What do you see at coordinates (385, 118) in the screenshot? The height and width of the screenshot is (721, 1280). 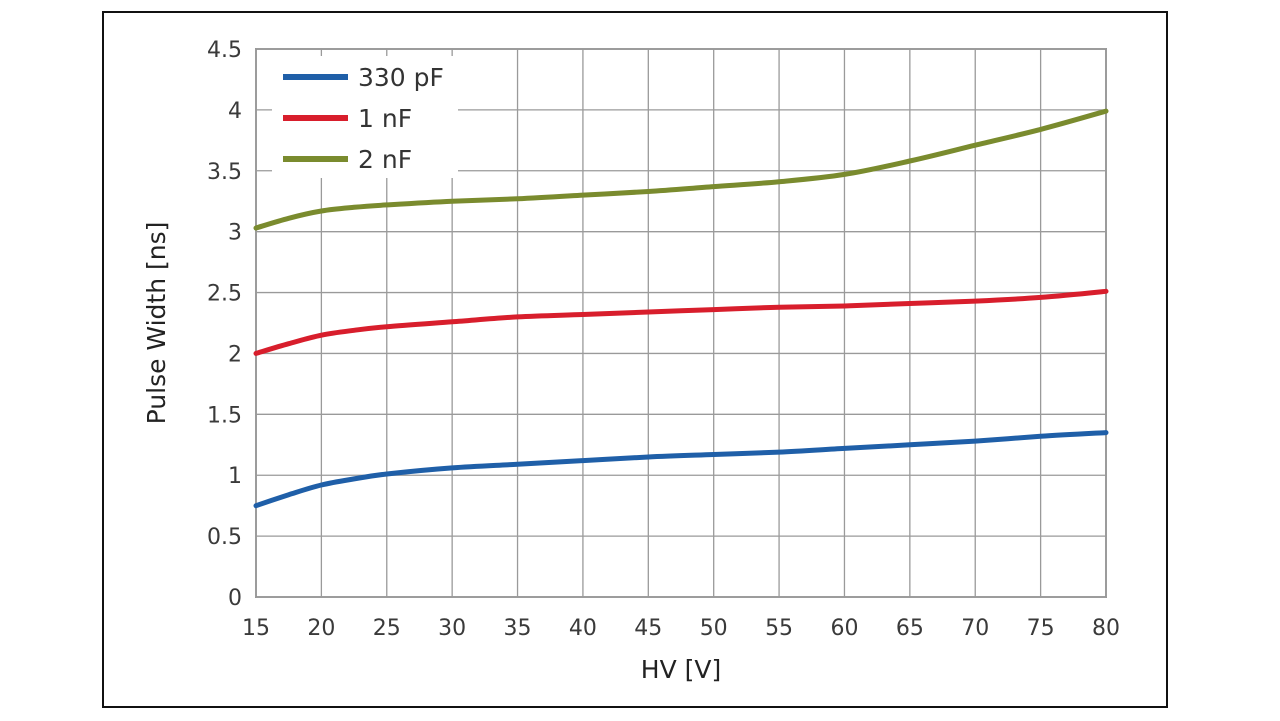 I see `legend-label-1-nf: 1 nF` at bounding box center [385, 118].